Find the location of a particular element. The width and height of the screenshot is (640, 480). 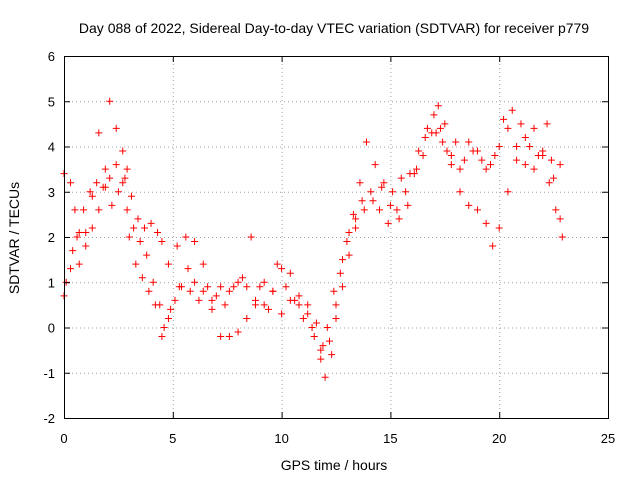

x-tick-label: 10 is located at coordinates (281, 438).